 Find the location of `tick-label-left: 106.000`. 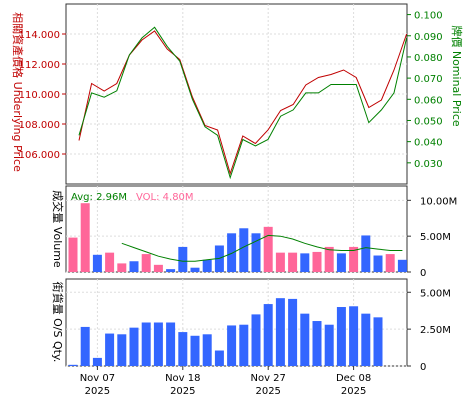

tick-label-left: 106.000 is located at coordinates (39, 155).